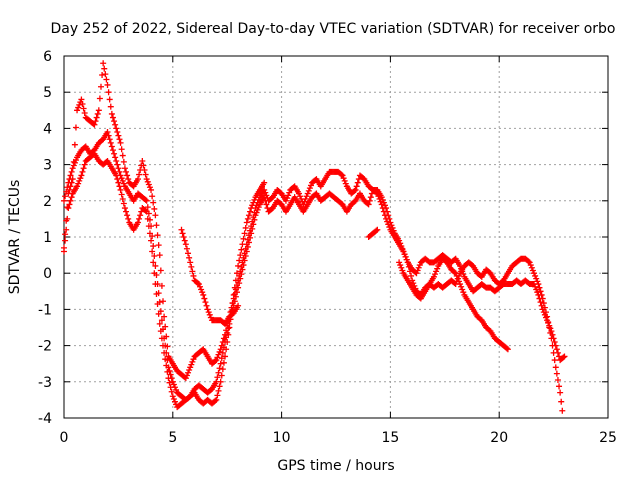 The width and height of the screenshot is (640, 480). I want to click on x-tick-label: 25, so click(608, 438).